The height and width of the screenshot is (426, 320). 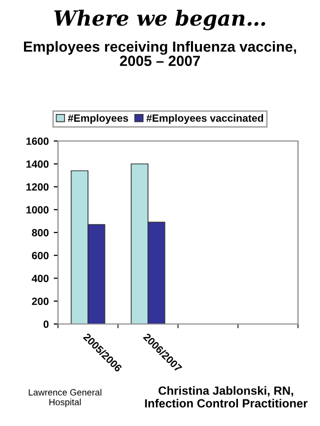 What do you see at coordinates (46, 324) in the screenshot?
I see `y-tick-label: 0` at bounding box center [46, 324].